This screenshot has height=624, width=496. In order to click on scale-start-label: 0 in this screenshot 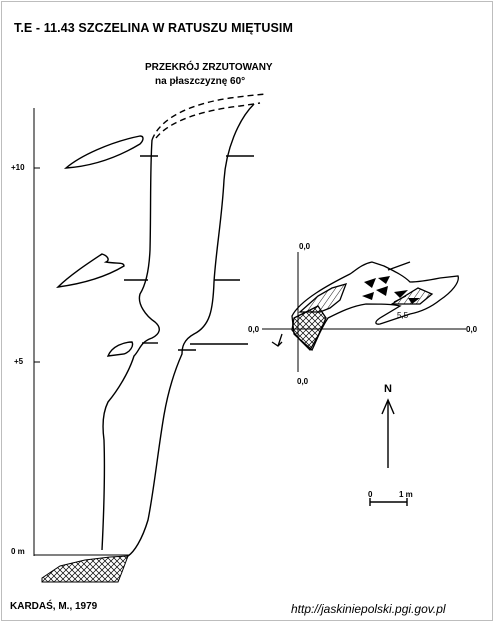, I will do `click(370, 494)`.